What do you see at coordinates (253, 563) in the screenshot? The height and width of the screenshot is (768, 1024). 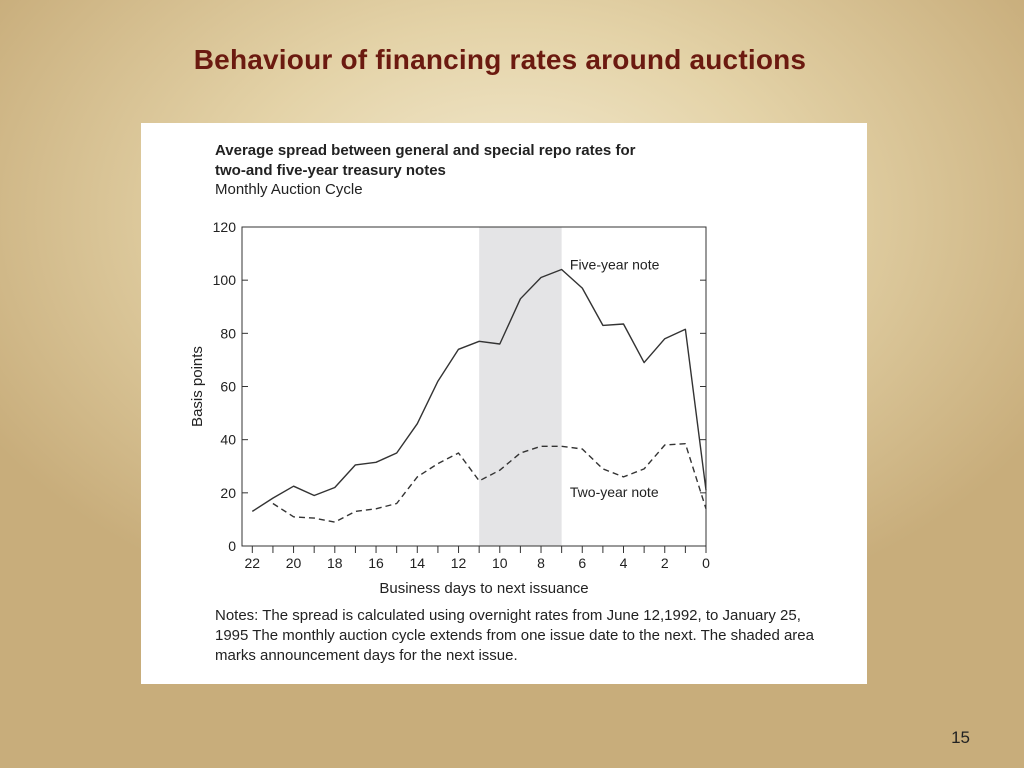 I see `x-tick-label: 22` at bounding box center [253, 563].